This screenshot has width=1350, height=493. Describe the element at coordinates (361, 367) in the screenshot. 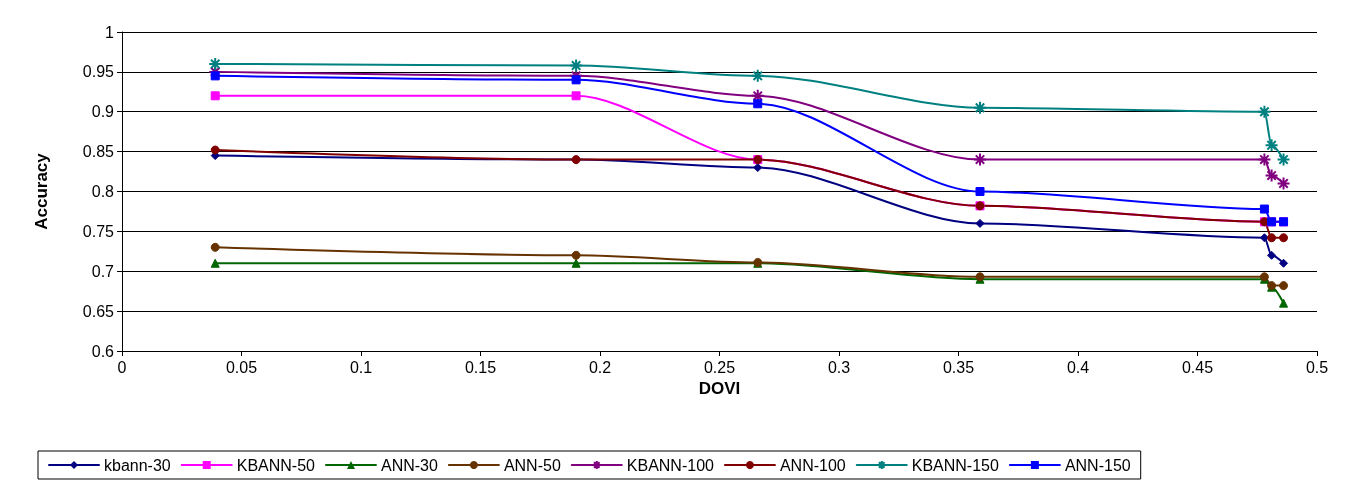

I see `x-tick-label: 0.1` at that location.